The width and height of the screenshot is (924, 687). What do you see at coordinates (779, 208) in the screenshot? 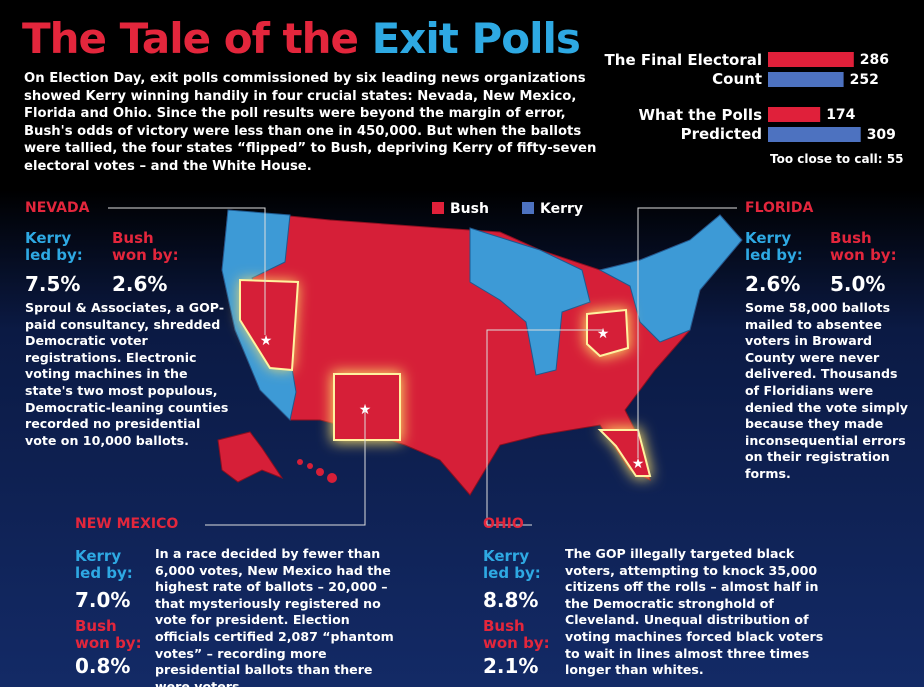
I see `state-name: FLORIDA` at bounding box center [779, 208].